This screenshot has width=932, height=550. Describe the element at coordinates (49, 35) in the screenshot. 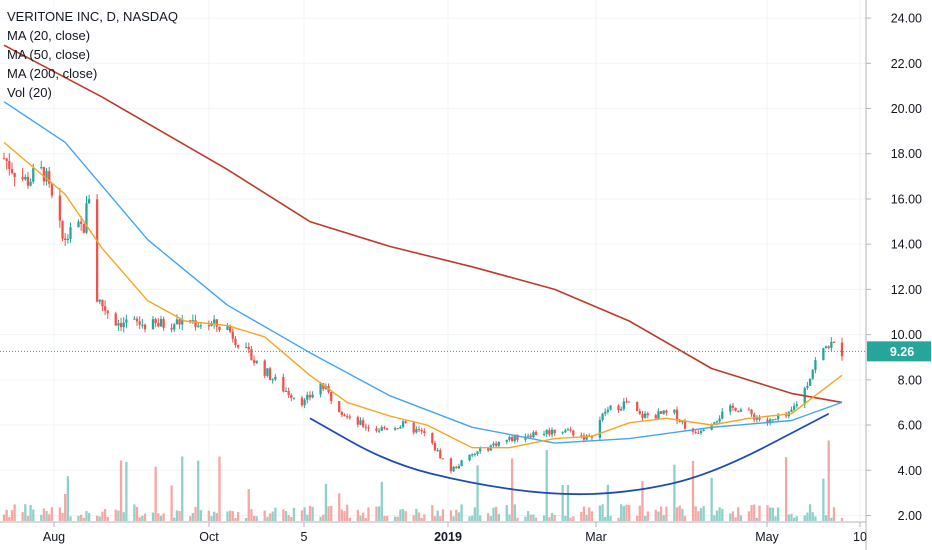

I see `legend-ma20: MA (20, close)` at that location.